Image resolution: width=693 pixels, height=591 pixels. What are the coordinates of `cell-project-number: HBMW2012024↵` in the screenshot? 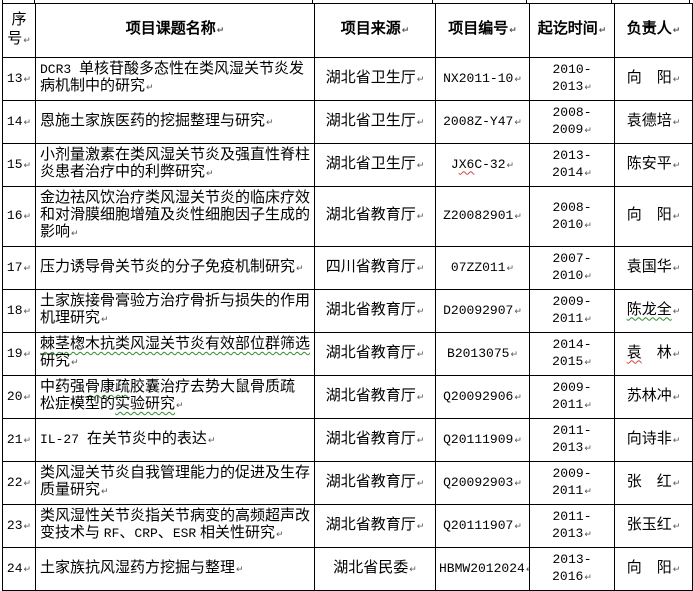 It's located at (482, 569).